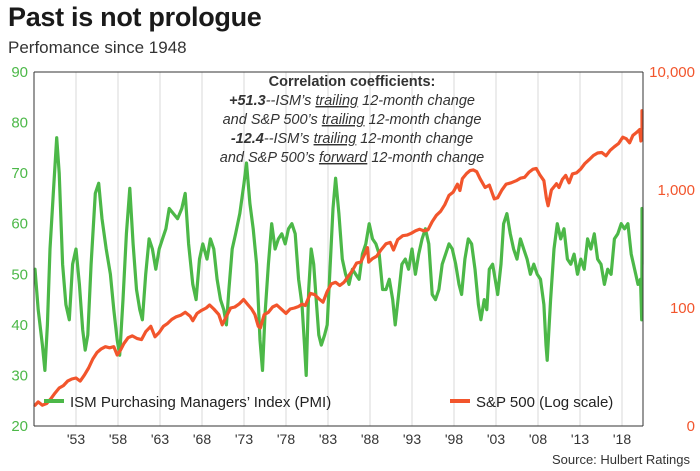 The image size is (700, 471). I want to click on annotation-line-2-pre: and S&P 500’s, so click(272, 120).